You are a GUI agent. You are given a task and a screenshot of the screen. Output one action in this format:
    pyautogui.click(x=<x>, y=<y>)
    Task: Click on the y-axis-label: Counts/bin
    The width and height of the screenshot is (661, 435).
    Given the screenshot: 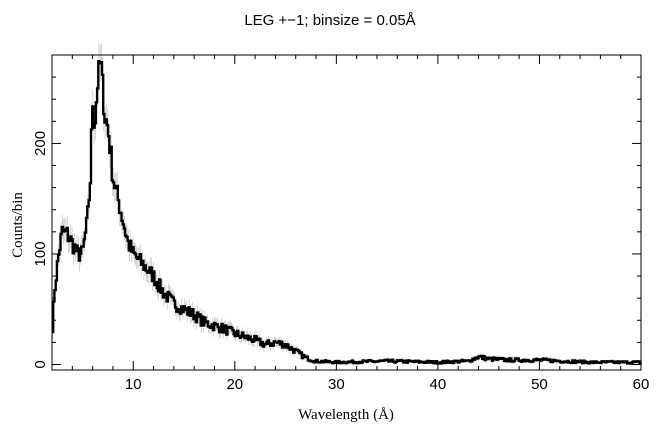 What is the action you would take?
    pyautogui.click(x=18, y=225)
    